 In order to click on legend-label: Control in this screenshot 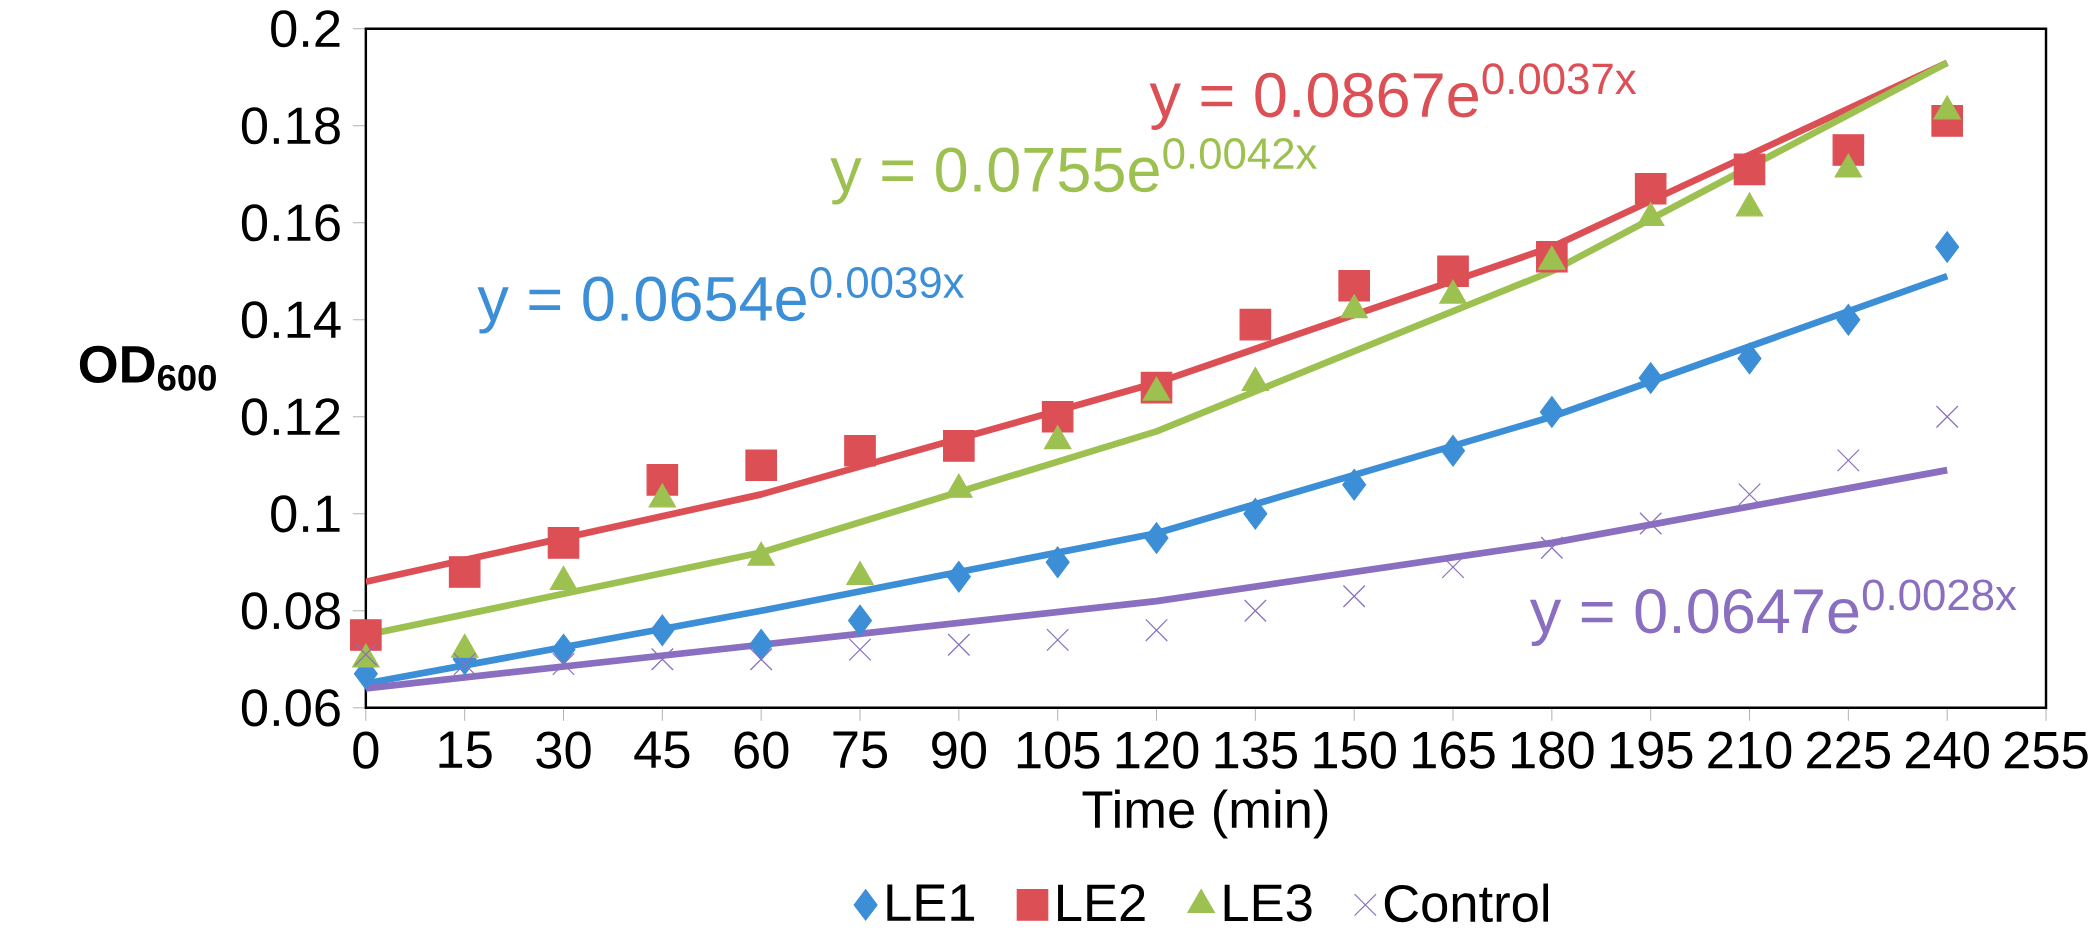, I will do `click(1466, 902)`.